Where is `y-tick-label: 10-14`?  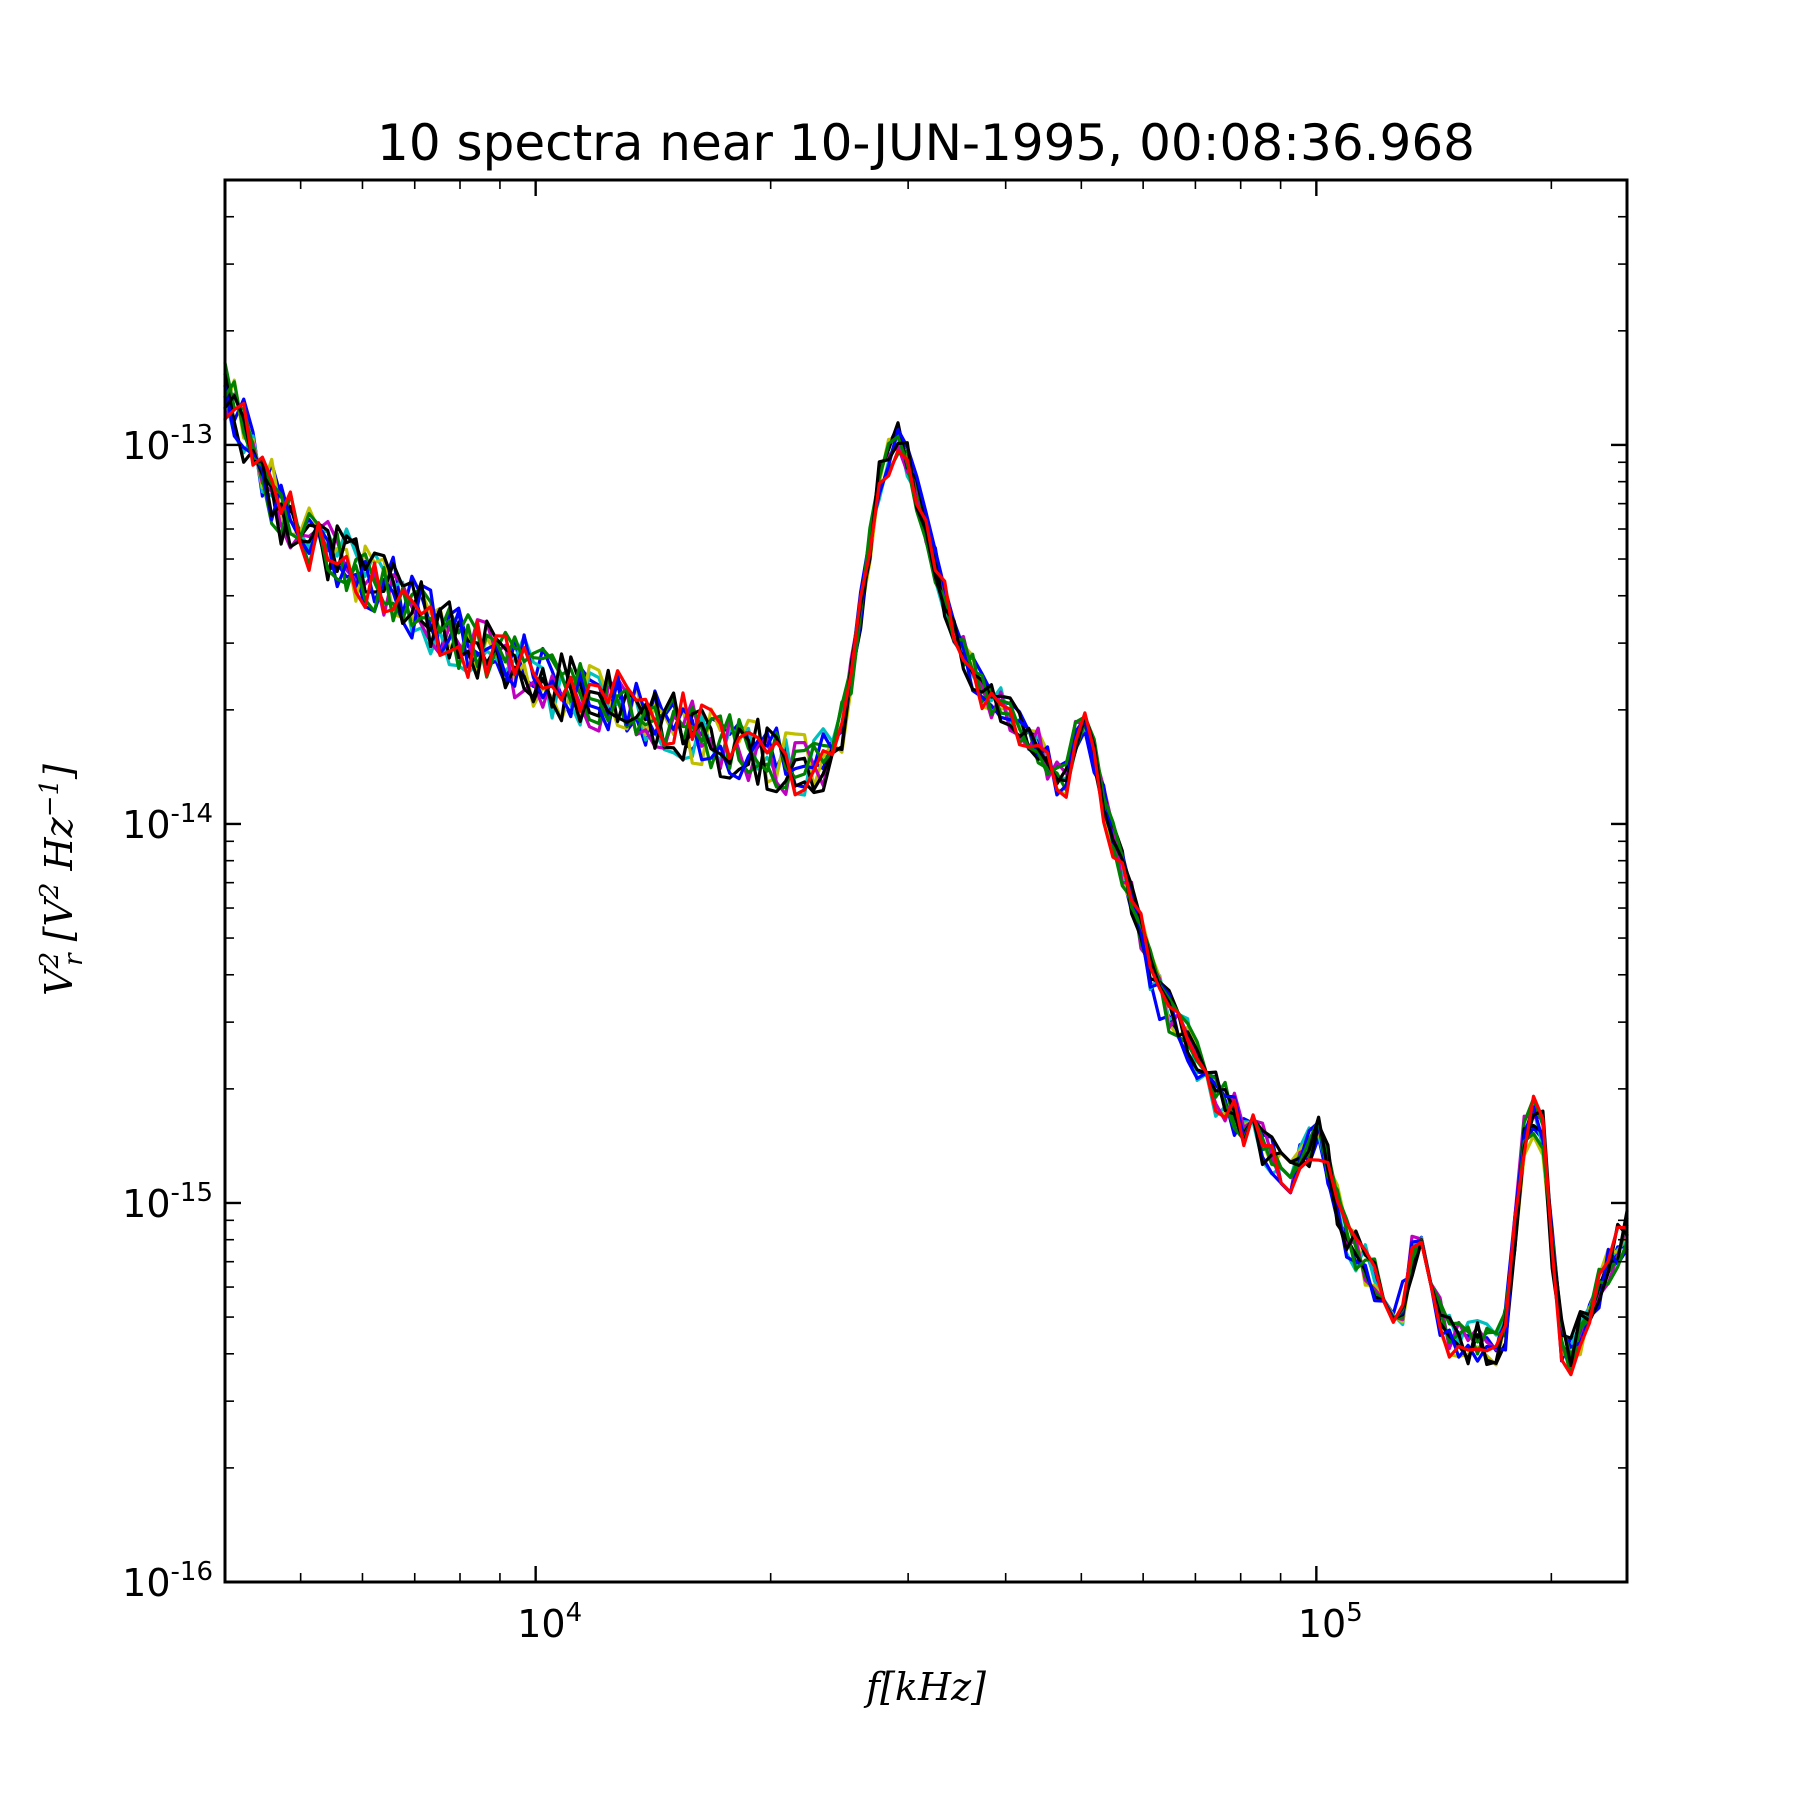
y-tick-label: 10-14 is located at coordinates (167, 823).